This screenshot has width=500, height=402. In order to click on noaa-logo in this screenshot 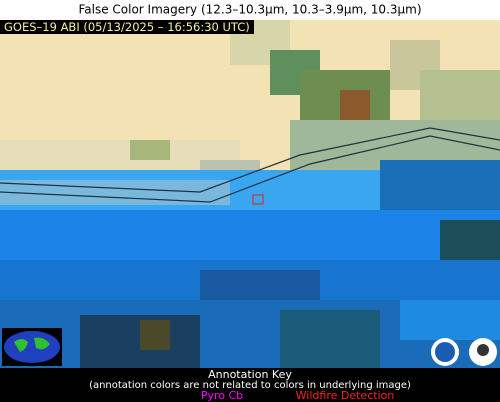, I will do `click(445, 352)`.